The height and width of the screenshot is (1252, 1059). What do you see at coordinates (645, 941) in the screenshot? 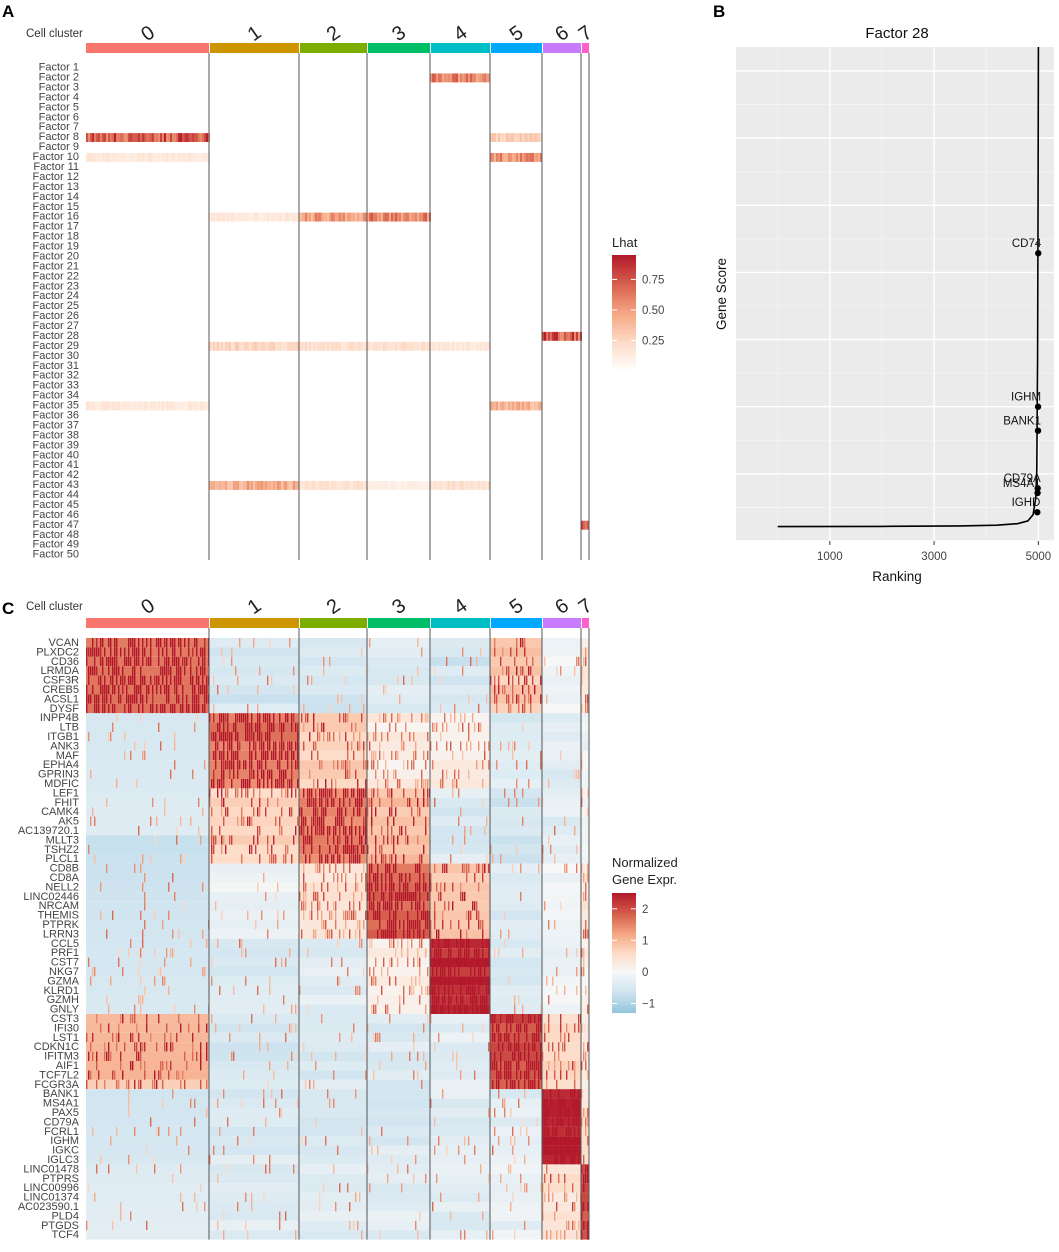
I see `expr-legend-tick-label: 1` at bounding box center [645, 941].